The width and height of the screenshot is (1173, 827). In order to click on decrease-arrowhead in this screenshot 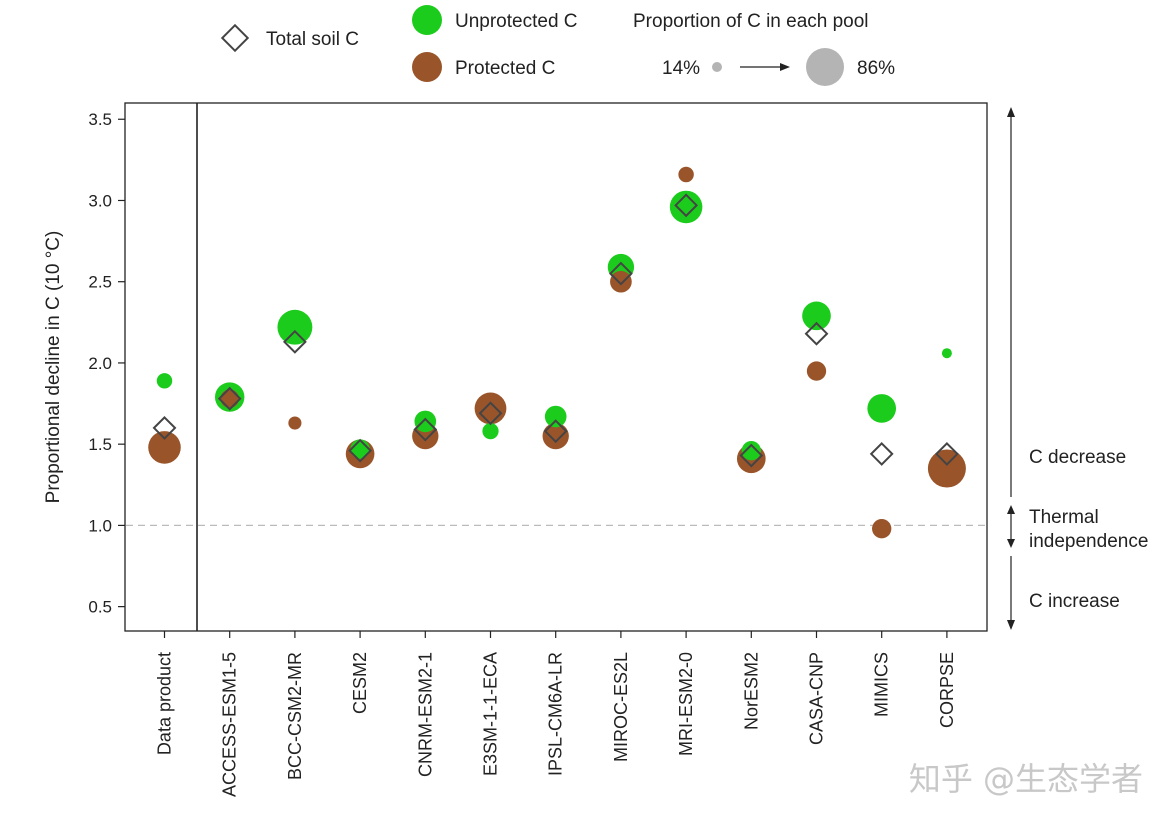, I will do `click(1011, 112)`.